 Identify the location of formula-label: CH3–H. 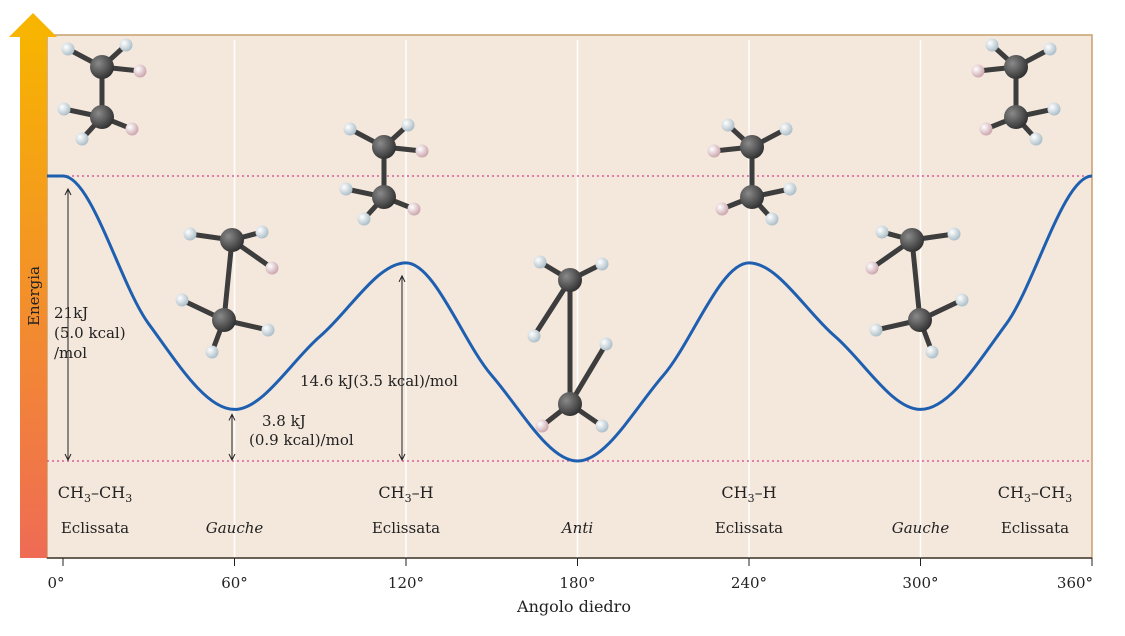
(748, 494).